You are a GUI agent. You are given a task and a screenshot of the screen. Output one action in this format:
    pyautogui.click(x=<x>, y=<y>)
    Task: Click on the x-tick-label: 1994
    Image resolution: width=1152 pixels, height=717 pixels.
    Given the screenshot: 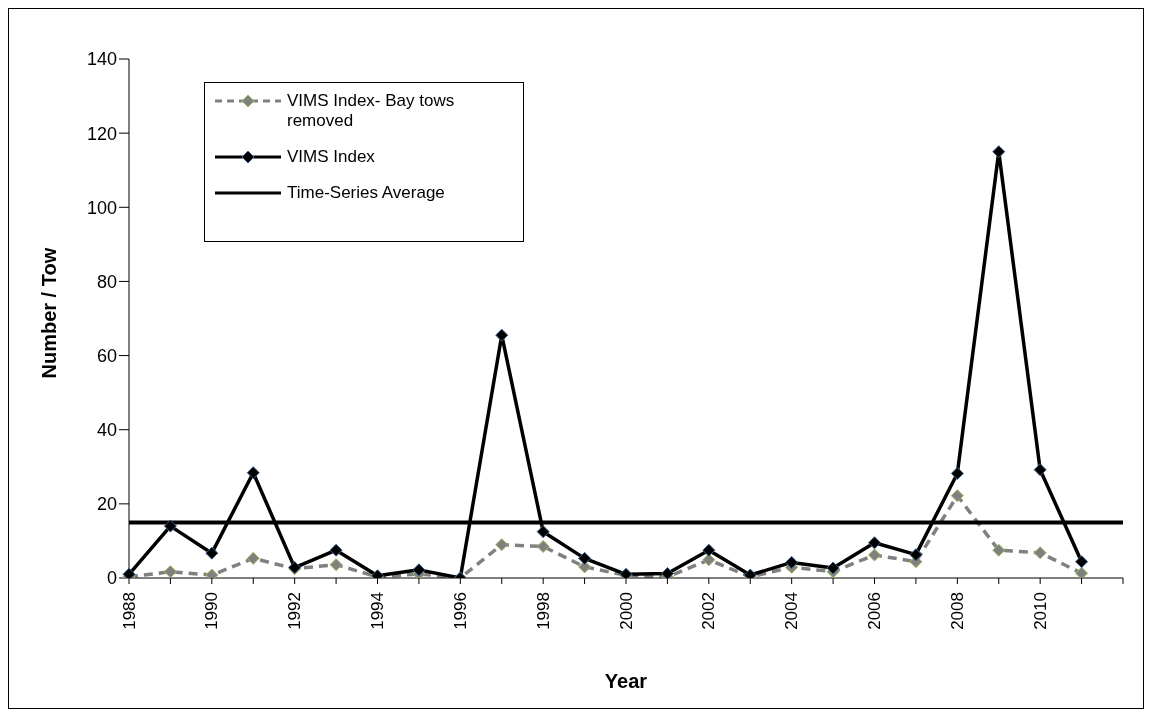 What is the action you would take?
    pyautogui.click(x=377, y=611)
    